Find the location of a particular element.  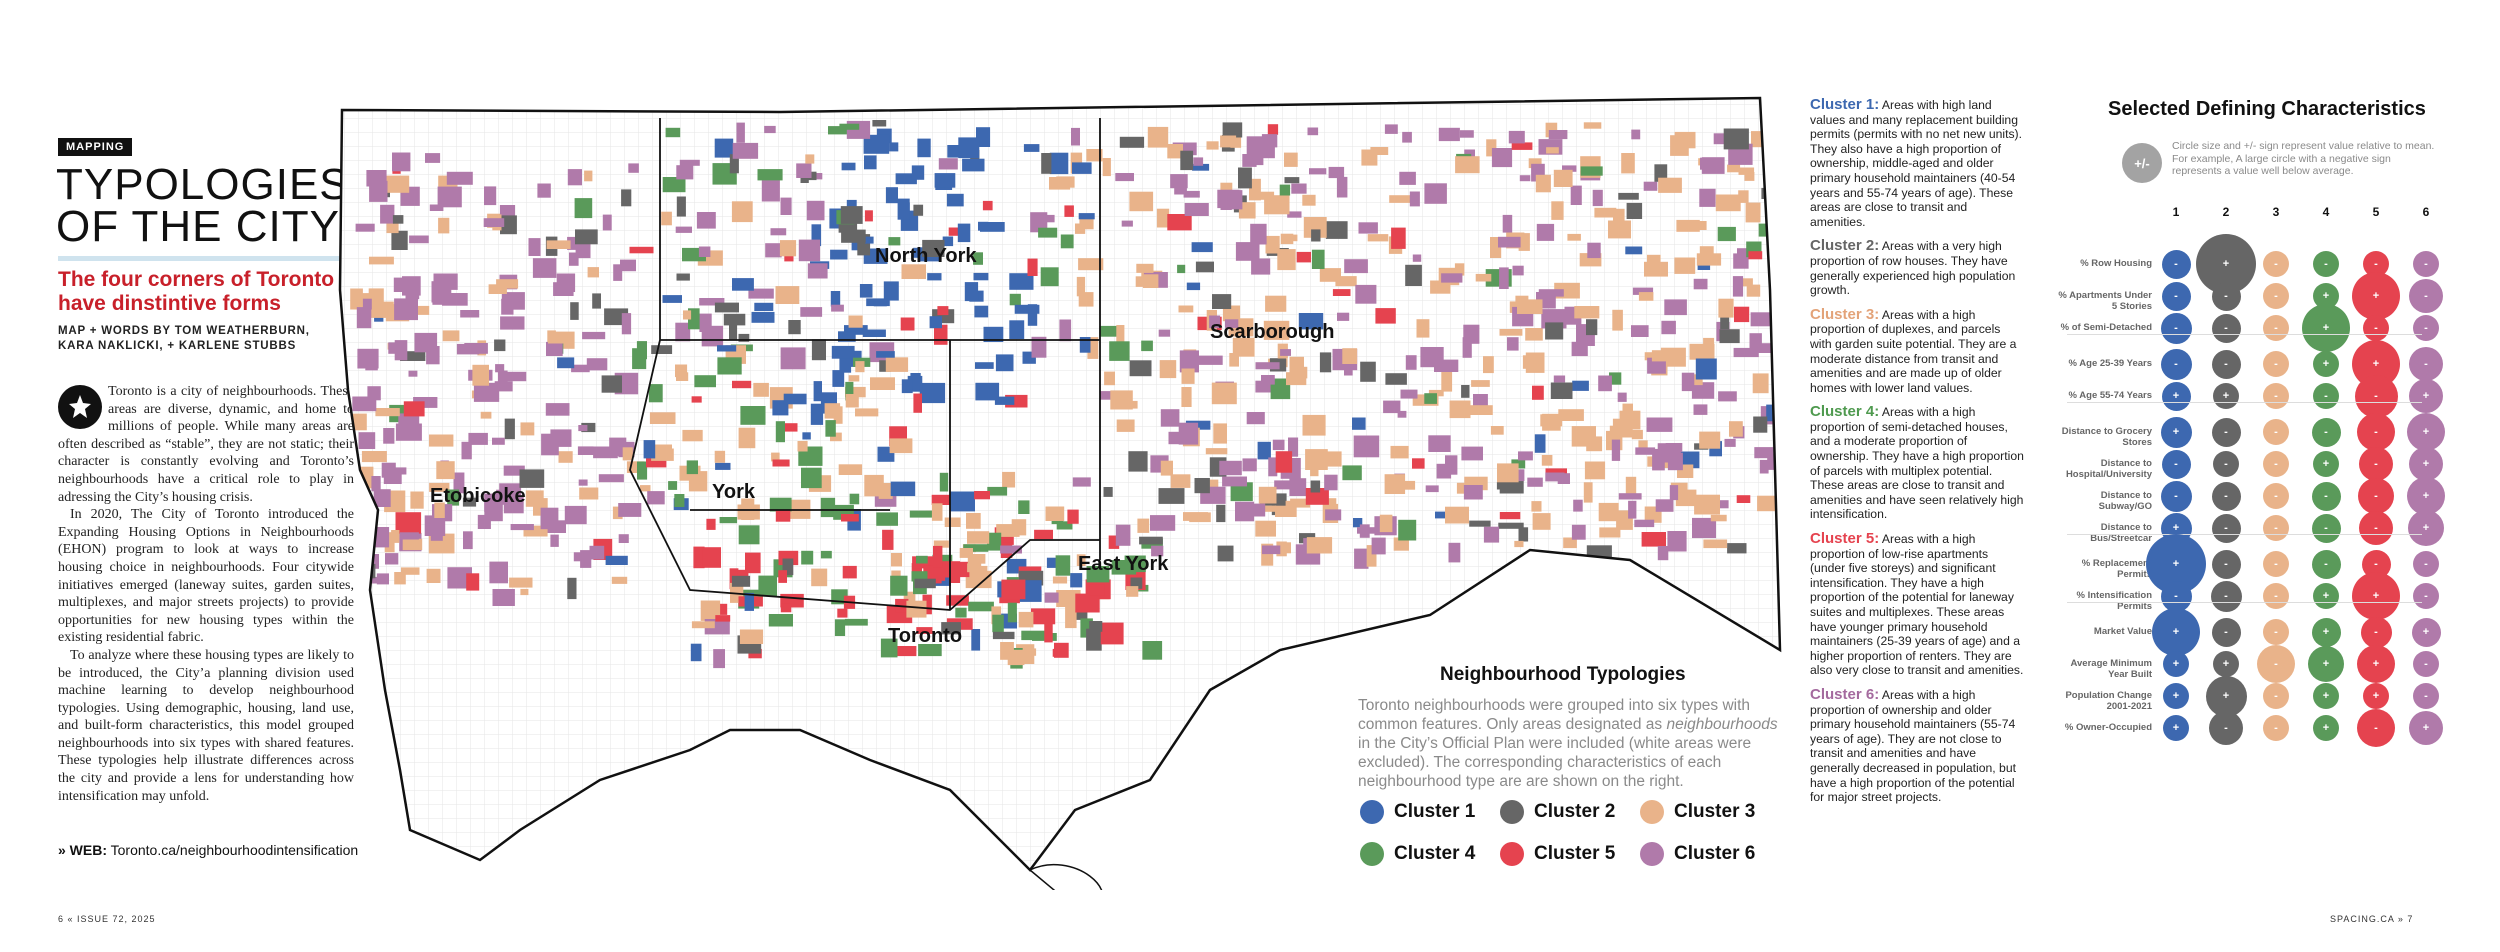

headline-line-2: OF THE CITY is located at coordinates (198, 226).